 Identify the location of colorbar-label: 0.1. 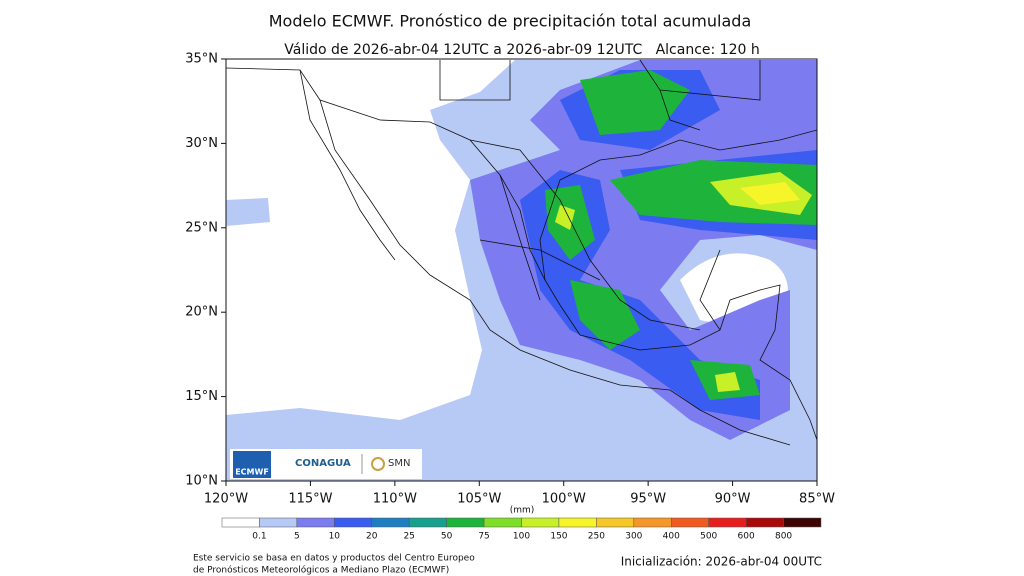
(259, 537).